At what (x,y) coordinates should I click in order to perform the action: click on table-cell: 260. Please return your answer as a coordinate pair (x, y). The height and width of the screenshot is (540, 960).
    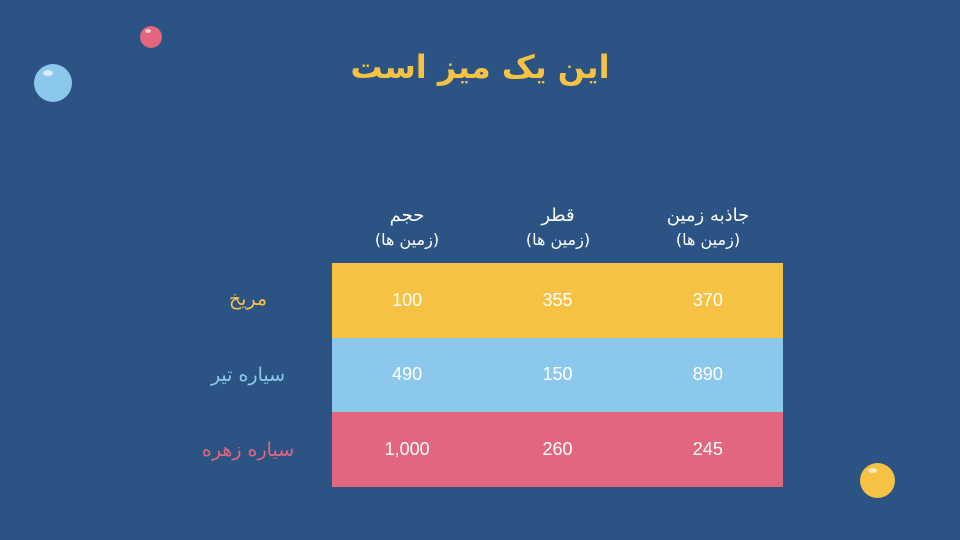
    Looking at the image, I should click on (557, 449).